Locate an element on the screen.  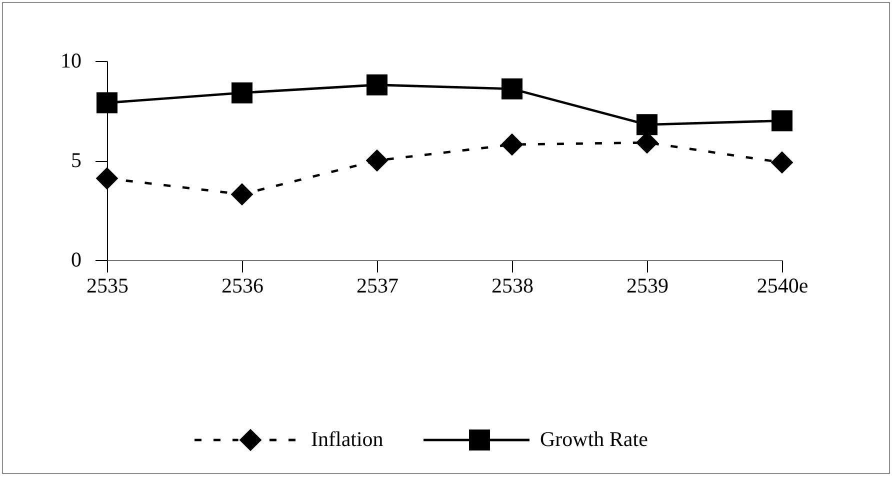
x-tick-label: 2540e is located at coordinates (782, 286).